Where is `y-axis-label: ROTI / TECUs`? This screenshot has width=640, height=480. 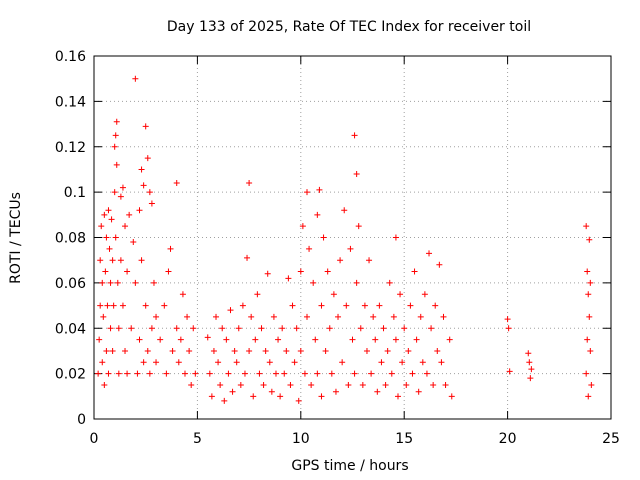
y-axis-label: ROTI / TECUs is located at coordinates (16, 238).